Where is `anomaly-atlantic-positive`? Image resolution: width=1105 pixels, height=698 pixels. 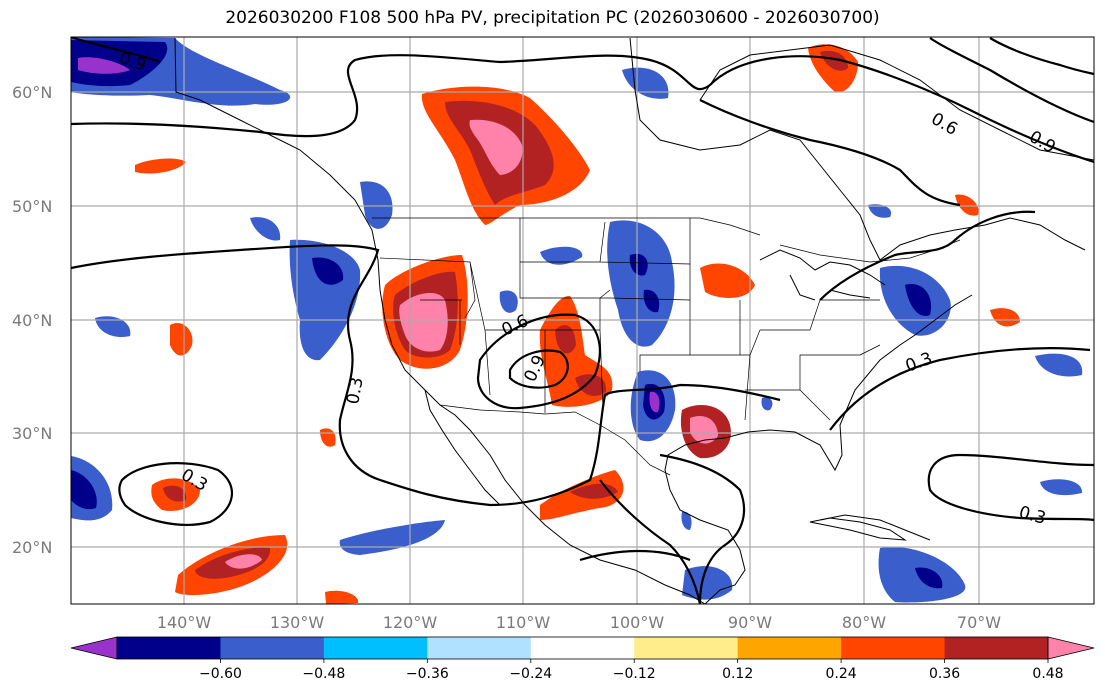
anomaly-atlantic-positive is located at coordinates (1005, 317).